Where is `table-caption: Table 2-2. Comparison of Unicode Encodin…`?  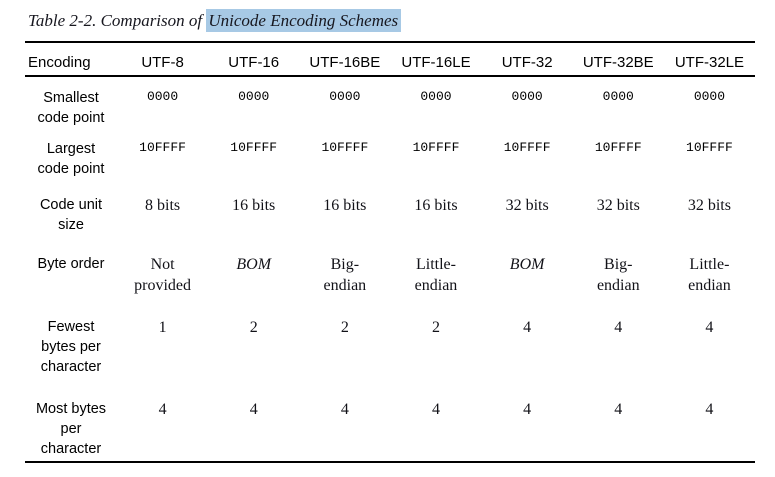 table-caption: Table 2-2. Comparison of Unicode Encodin… is located at coordinates (401, 20).